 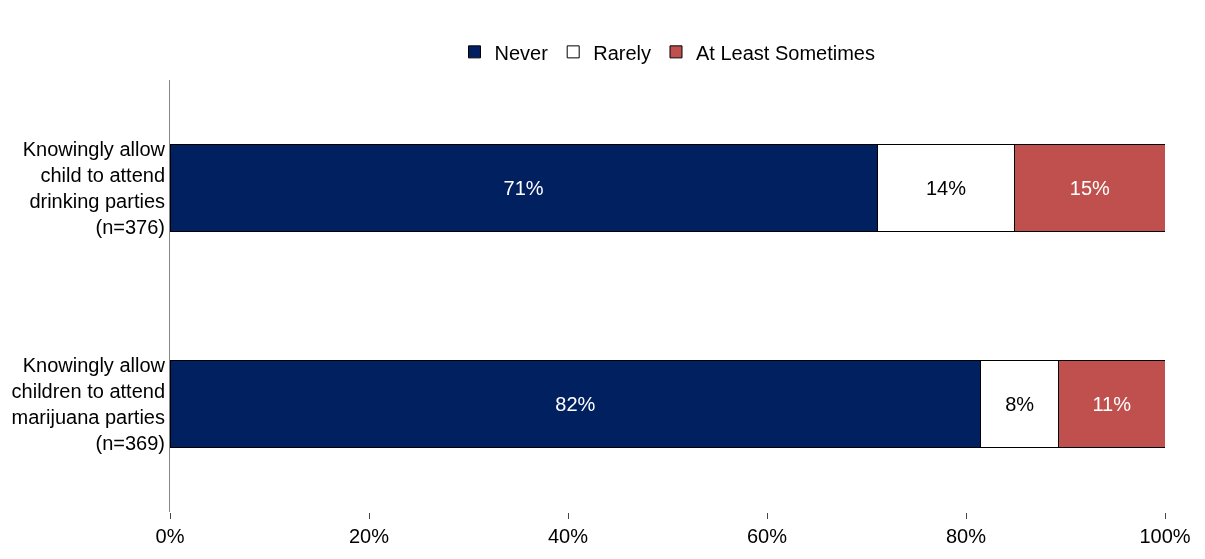 What do you see at coordinates (1165, 536) in the screenshot?
I see `x-tick-label: 100%` at bounding box center [1165, 536].